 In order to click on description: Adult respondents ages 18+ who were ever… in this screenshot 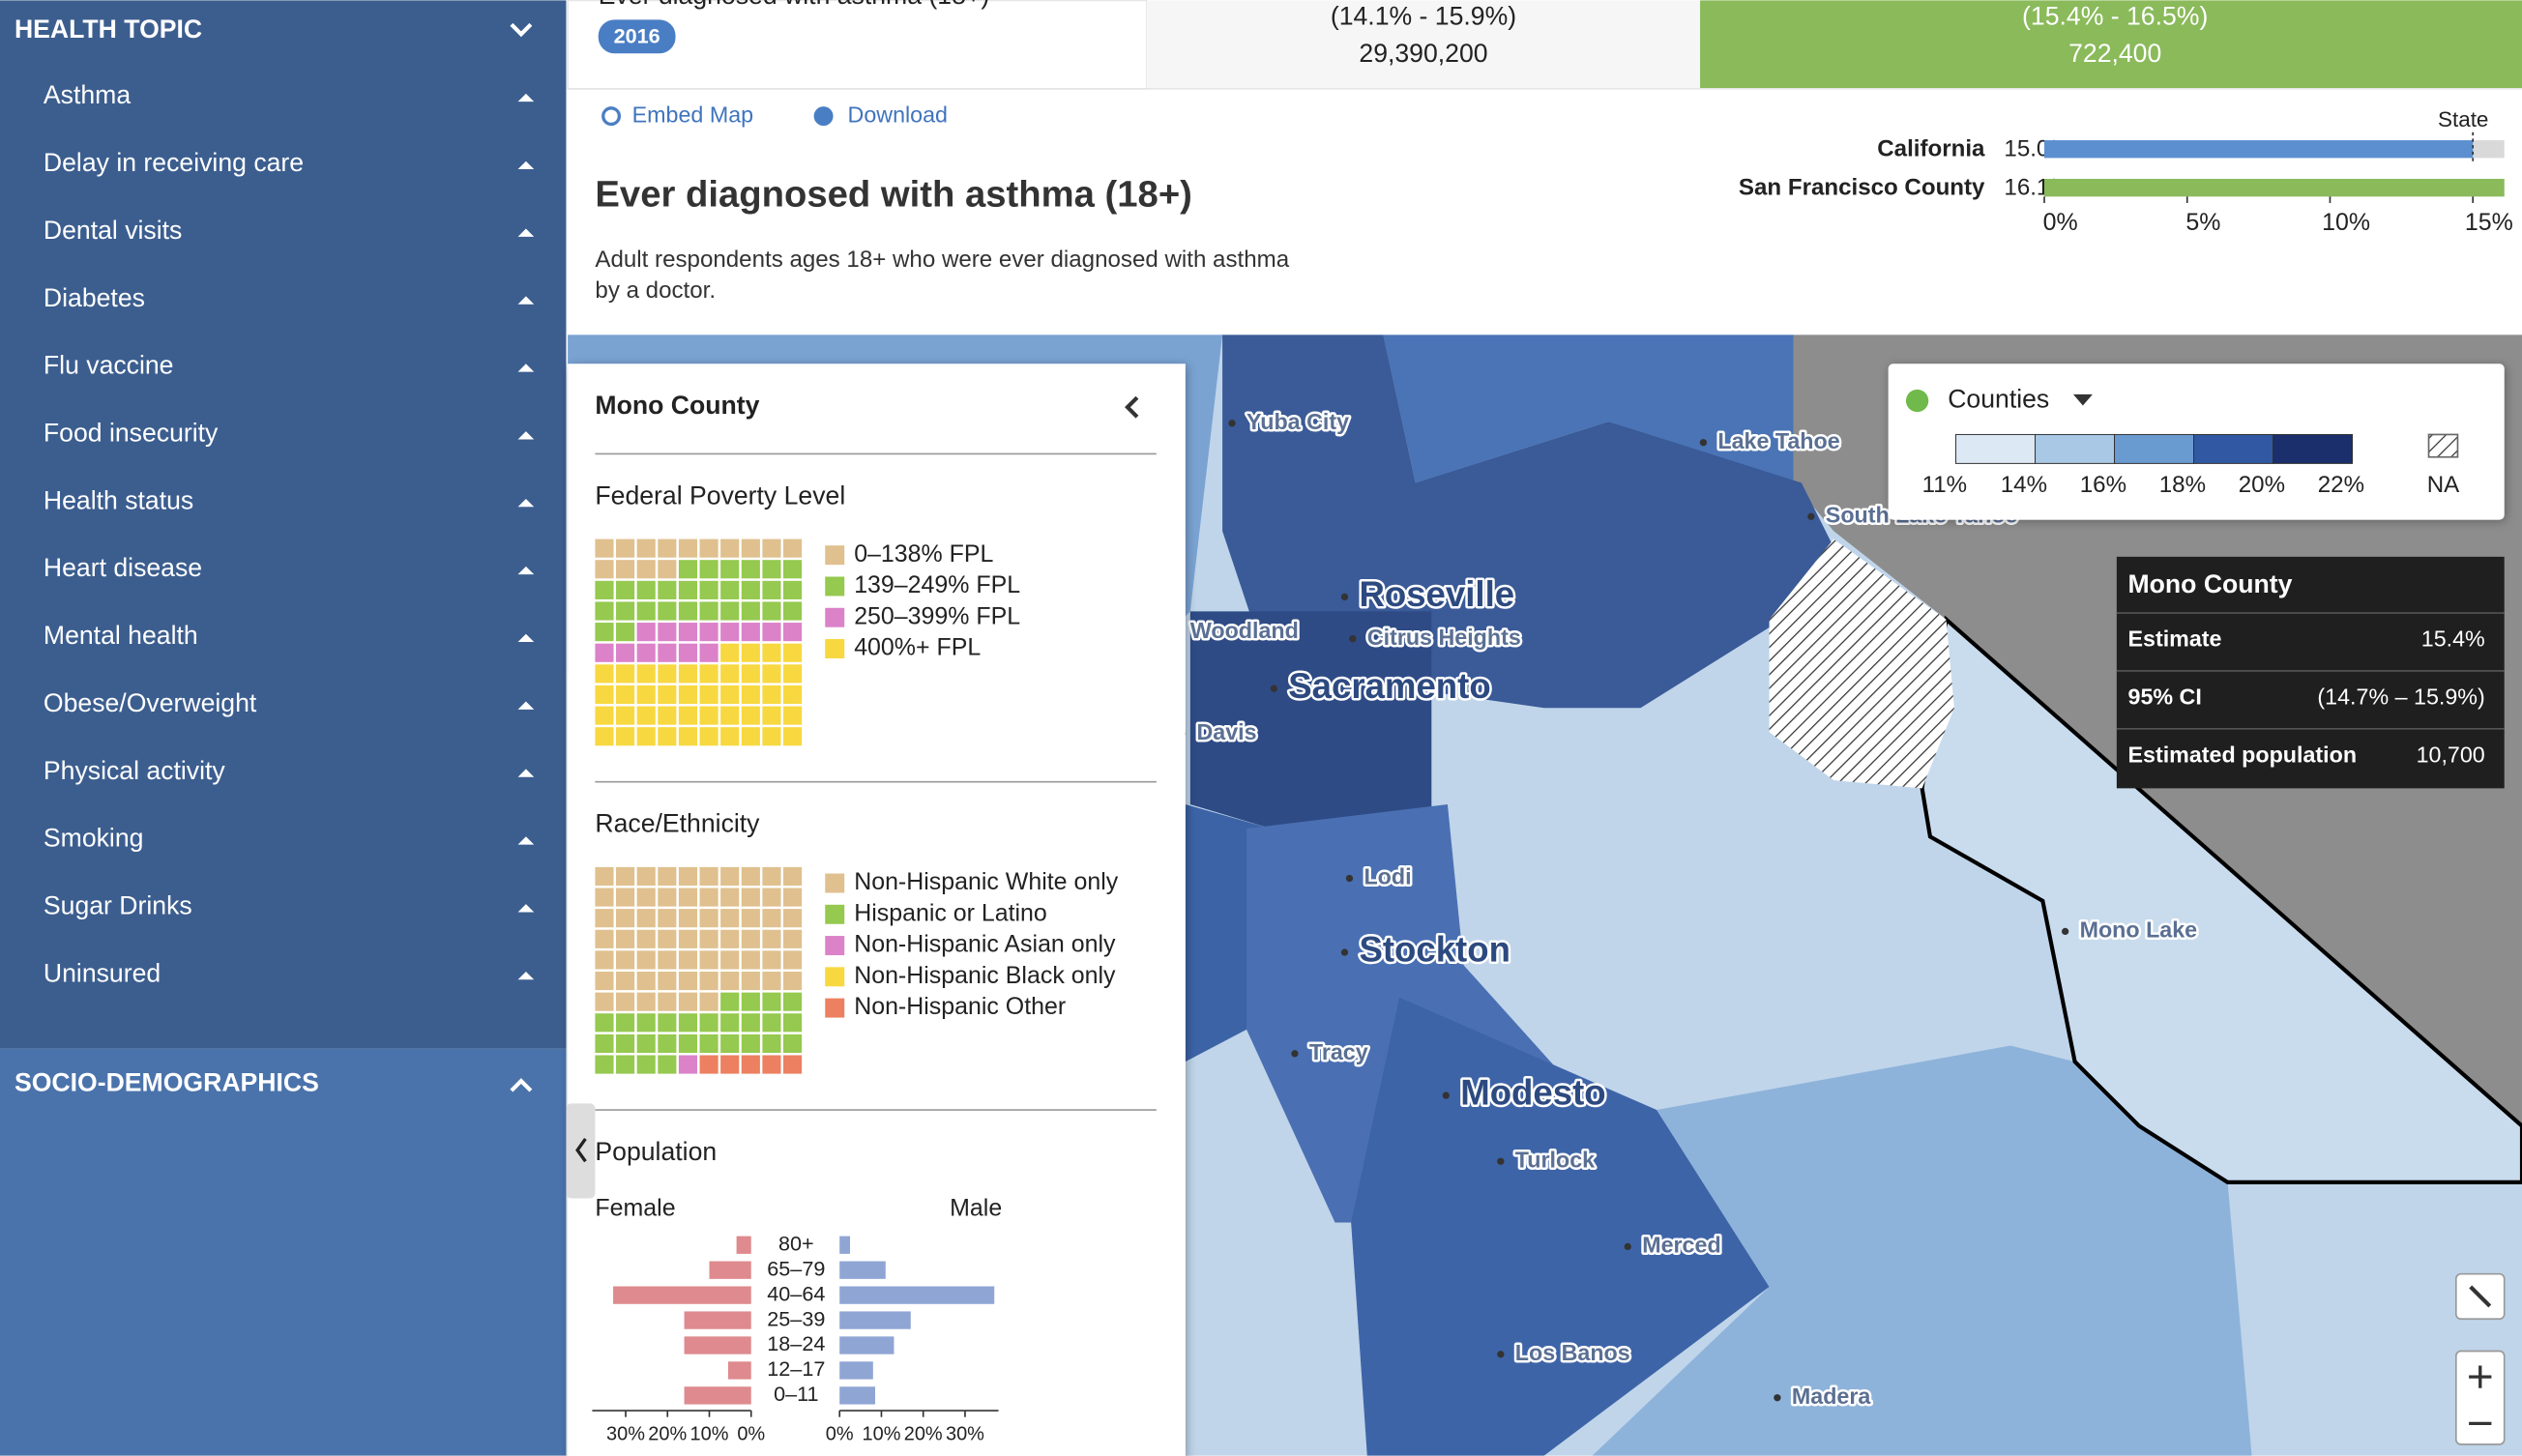, I will do `click(942, 260)`.